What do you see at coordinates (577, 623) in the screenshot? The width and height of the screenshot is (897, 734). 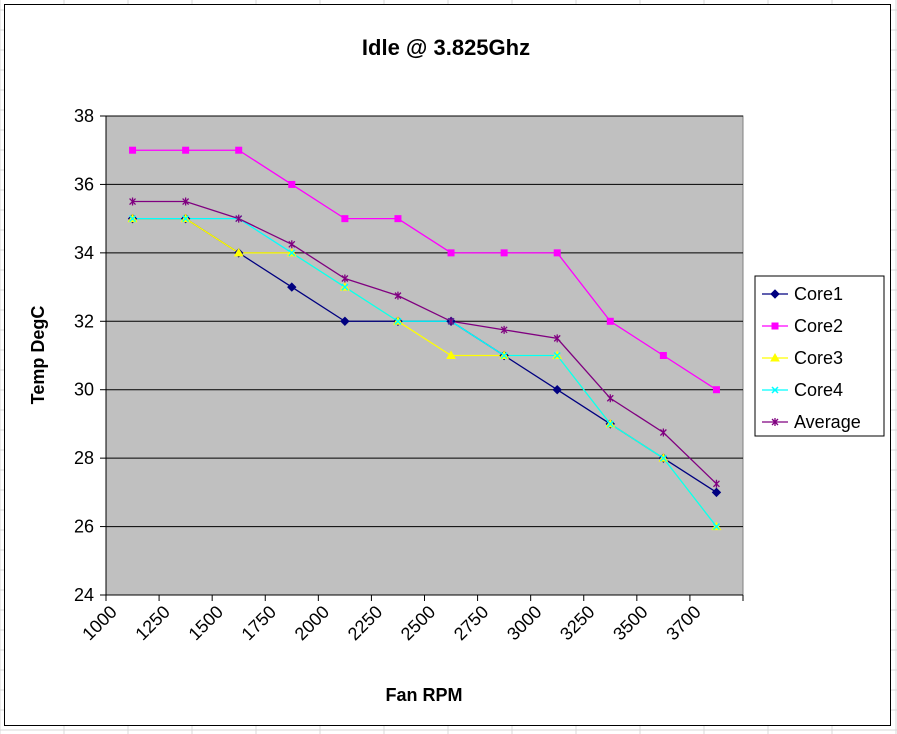 I see `x-tick-label: 3250` at bounding box center [577, 623].